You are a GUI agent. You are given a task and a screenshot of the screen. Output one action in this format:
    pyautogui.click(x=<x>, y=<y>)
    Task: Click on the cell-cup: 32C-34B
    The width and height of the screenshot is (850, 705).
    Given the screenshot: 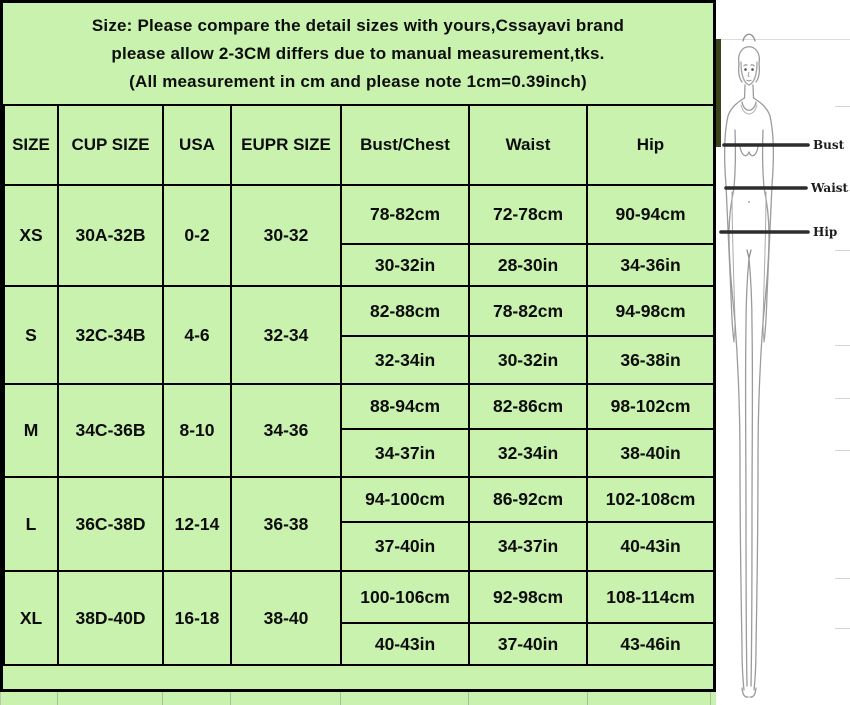 What is the action you would take?
    pyautogui.click(x=110, y=335)
    